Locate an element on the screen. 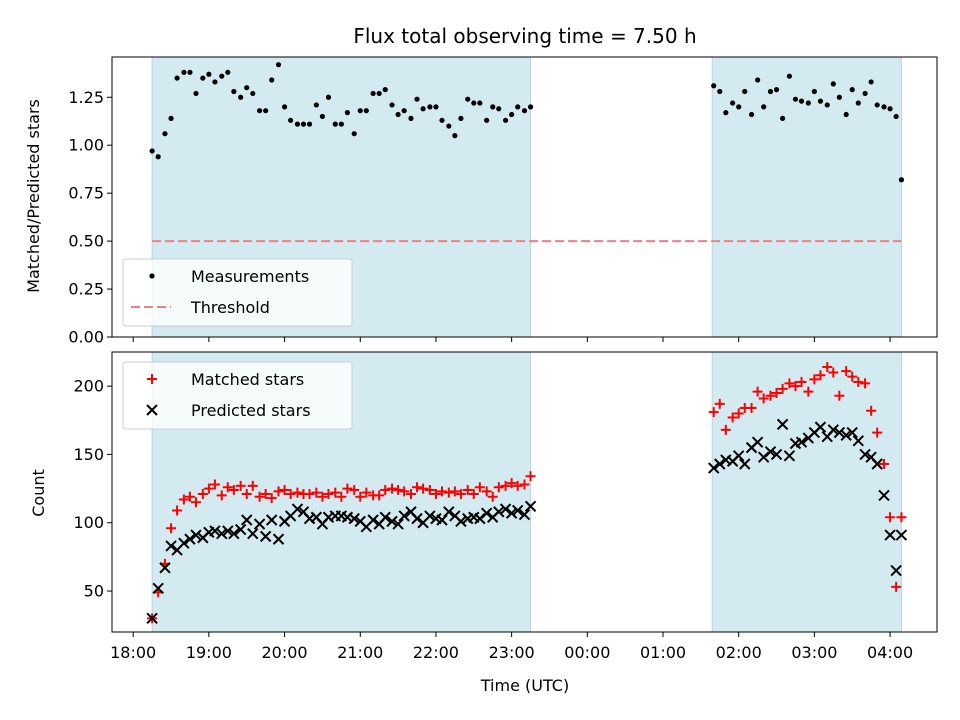 This screenshot has height=720, width=960. chart-title: Flux total observing time = 7.50 h is located at coordinates (524, 36).